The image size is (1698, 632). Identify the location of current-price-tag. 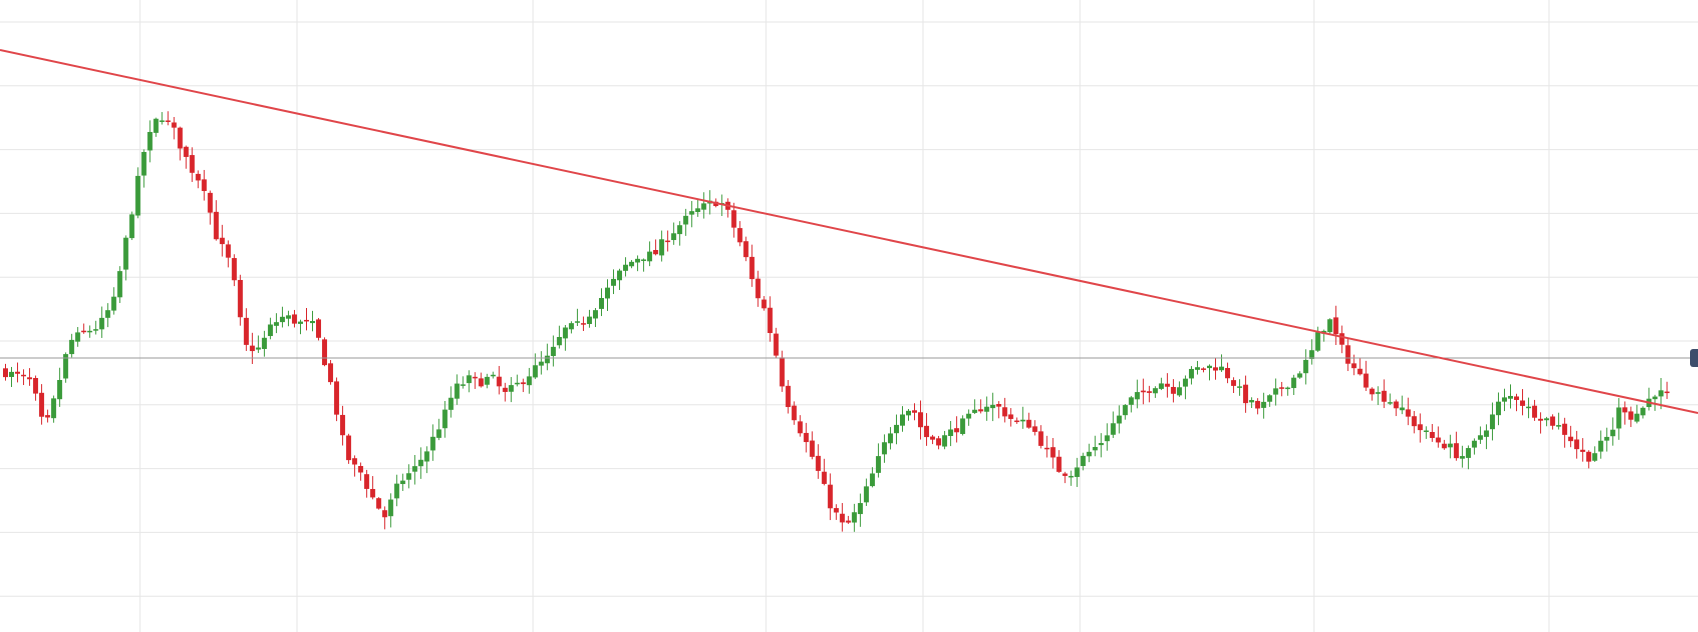
(1694, 358).